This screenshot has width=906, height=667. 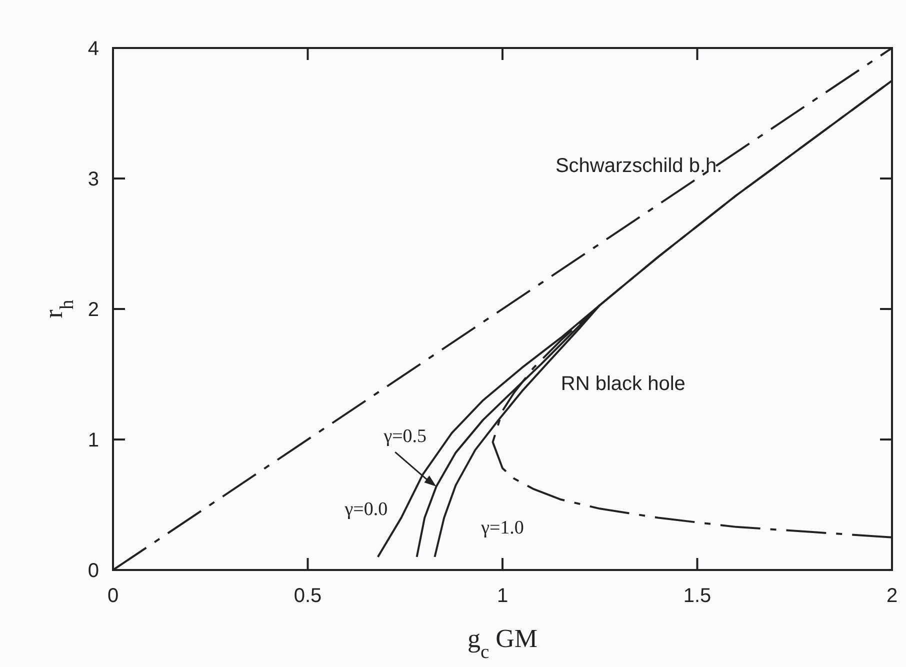 What do you see at coordinates (502, 643) in the screenshot?
I see `x-axis-title: g$_{c}$GM` at bounding box center [502, 643].